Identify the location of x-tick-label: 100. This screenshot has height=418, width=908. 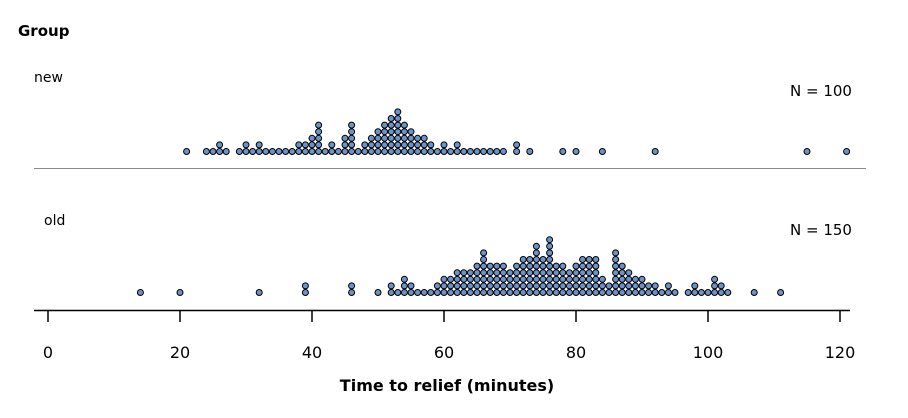
(708, 352).